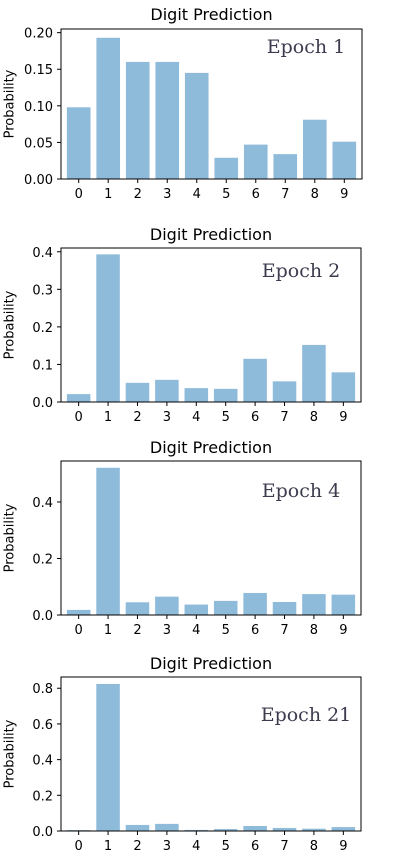 This screenshot has height=853, width=400. Describe the element at coordinates (42, 689) in the screenshot. I see `y-tick-label: 0.8` at that location.